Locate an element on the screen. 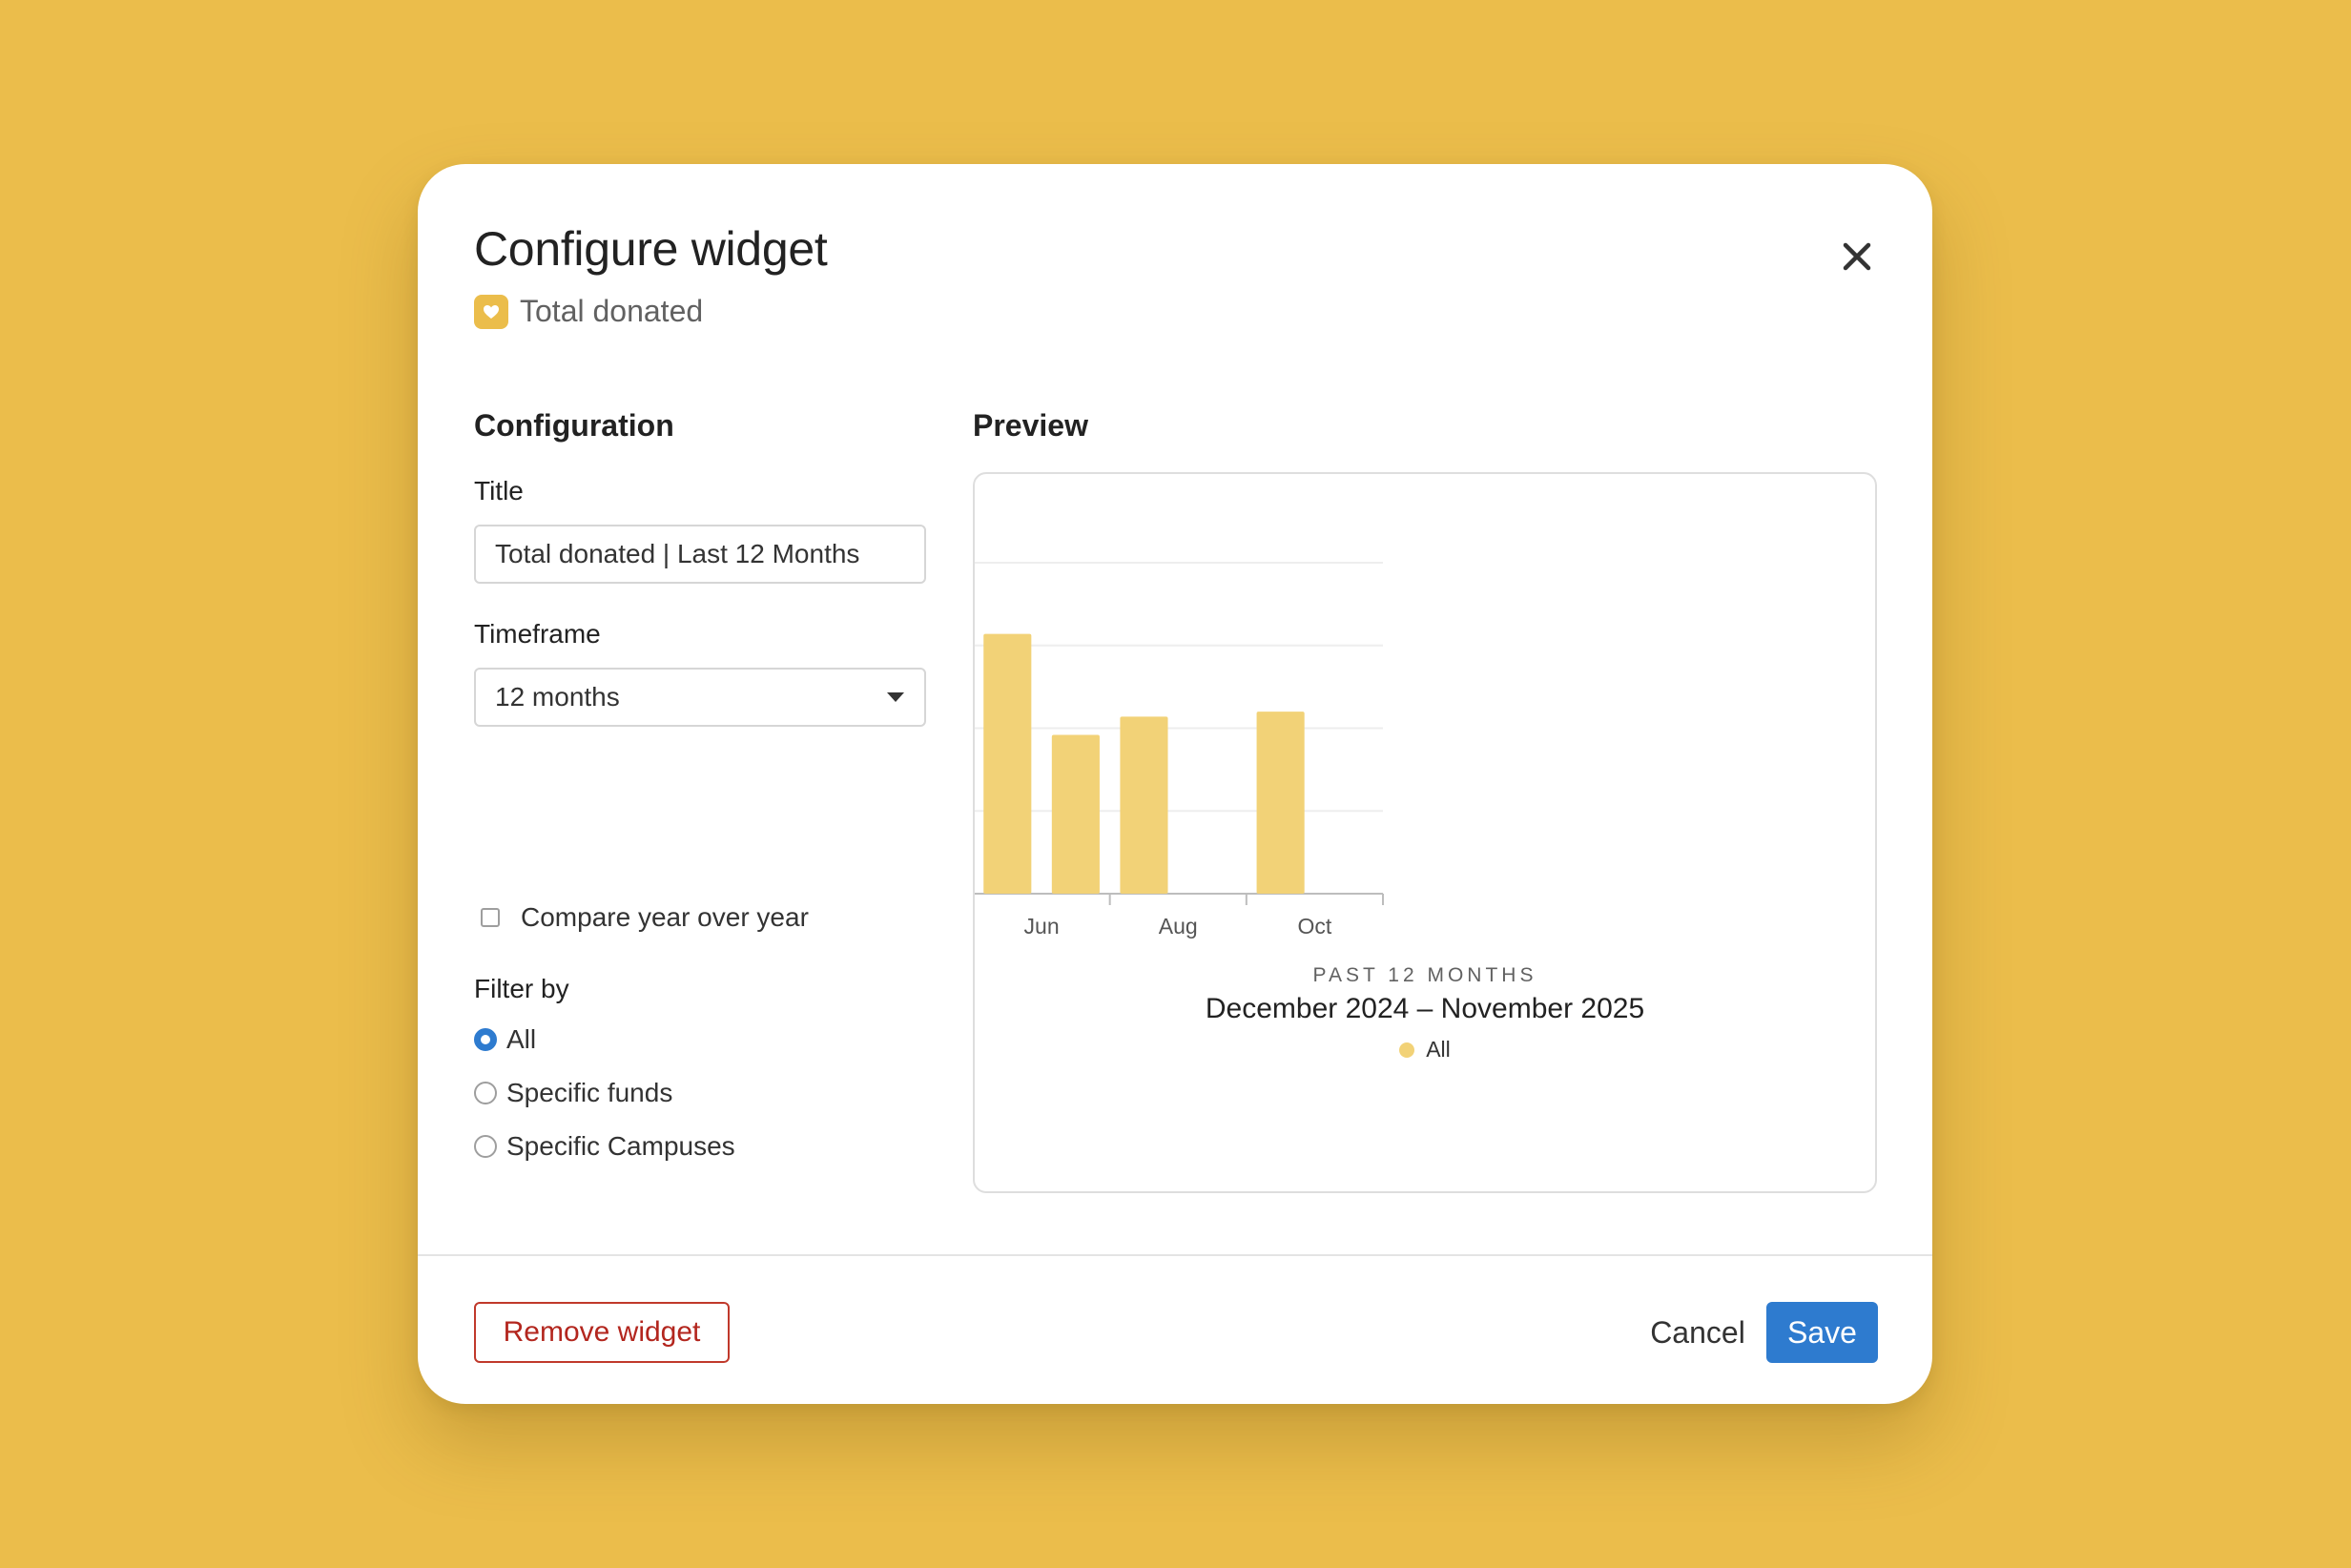 This screenshot has width=2351, height=1568. compare-year-over-year-label: Compare year over year is located at coordinates (665, 917).